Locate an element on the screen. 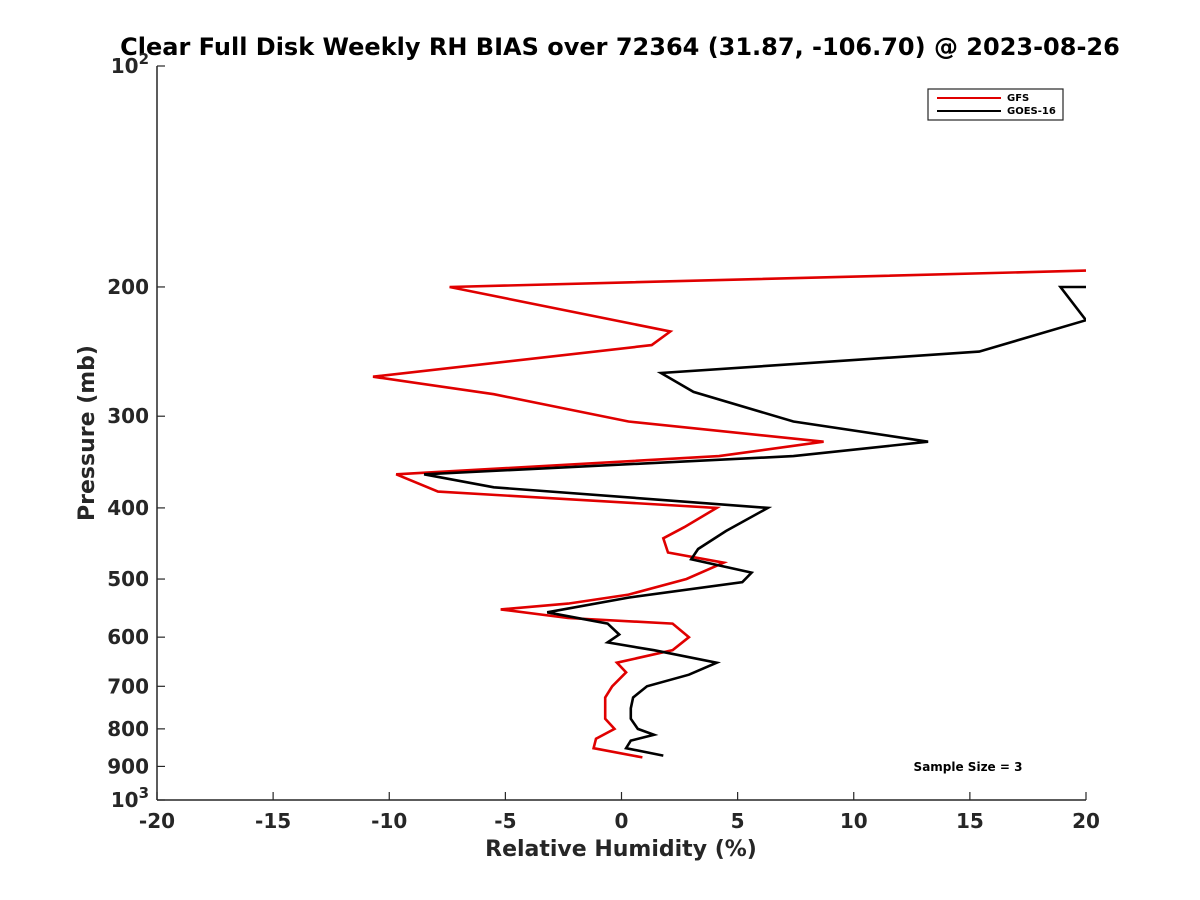 Image resolution: width=1200 pixels, height=900 pixels. x-axis-label: Relative Humidity (%) is located at coordinates (621, 849).